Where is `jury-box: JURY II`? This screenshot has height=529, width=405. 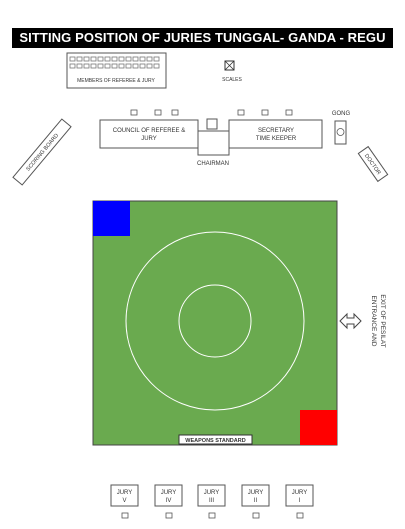
jury-box: JURY II is located at coordinates (255, 501).